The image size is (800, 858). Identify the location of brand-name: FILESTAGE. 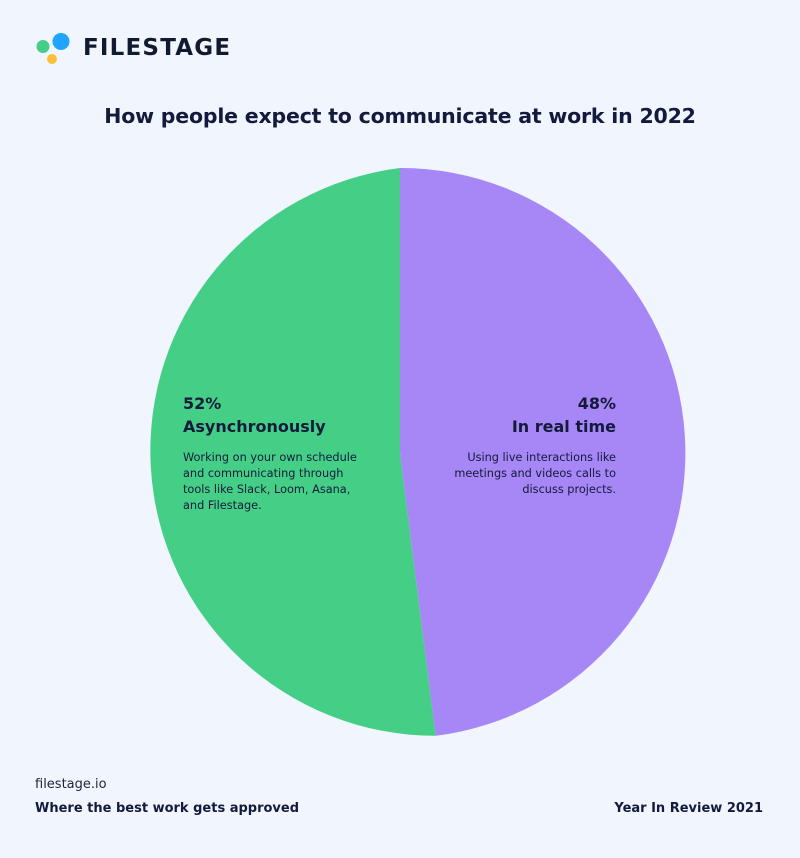
(157, 48).